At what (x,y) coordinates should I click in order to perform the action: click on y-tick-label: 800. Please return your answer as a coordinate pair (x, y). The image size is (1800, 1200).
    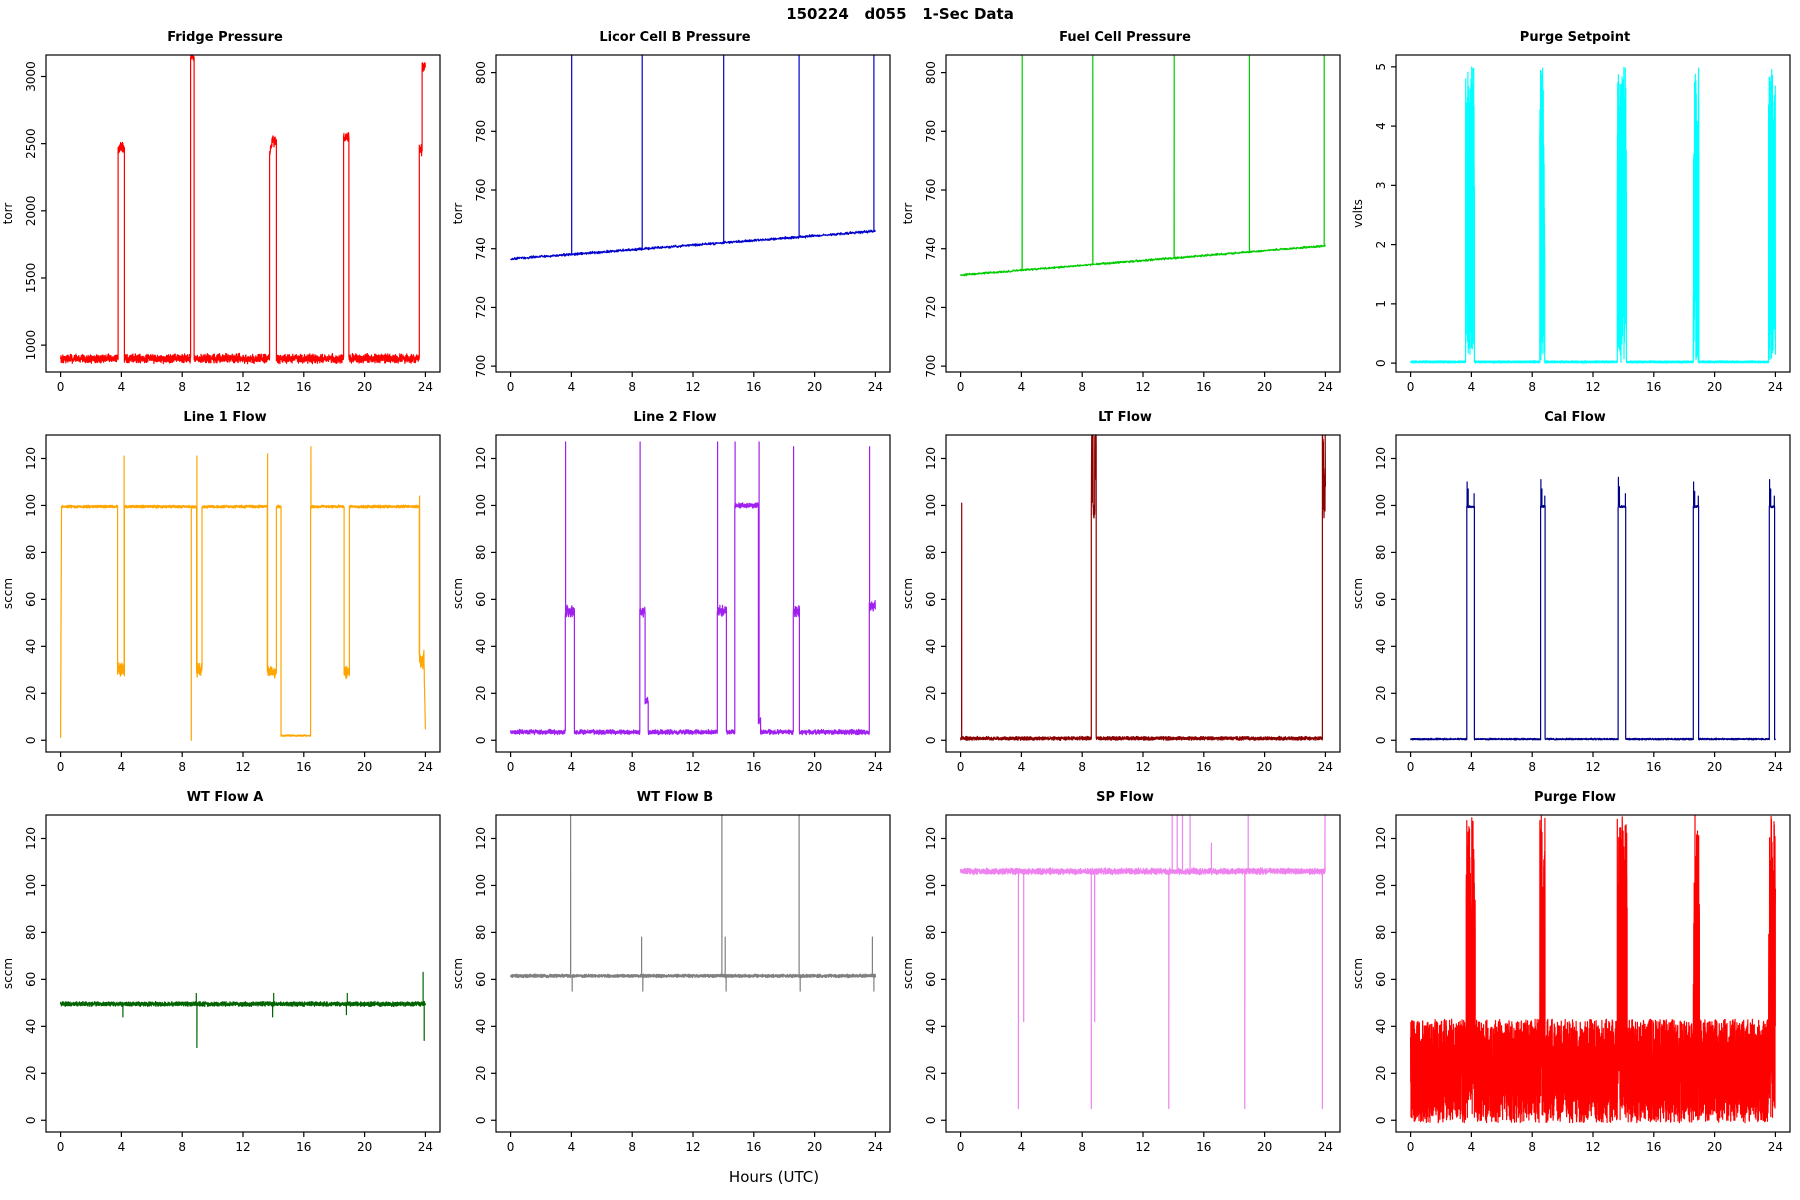
    Looking at the image, I should click on (931, 72).